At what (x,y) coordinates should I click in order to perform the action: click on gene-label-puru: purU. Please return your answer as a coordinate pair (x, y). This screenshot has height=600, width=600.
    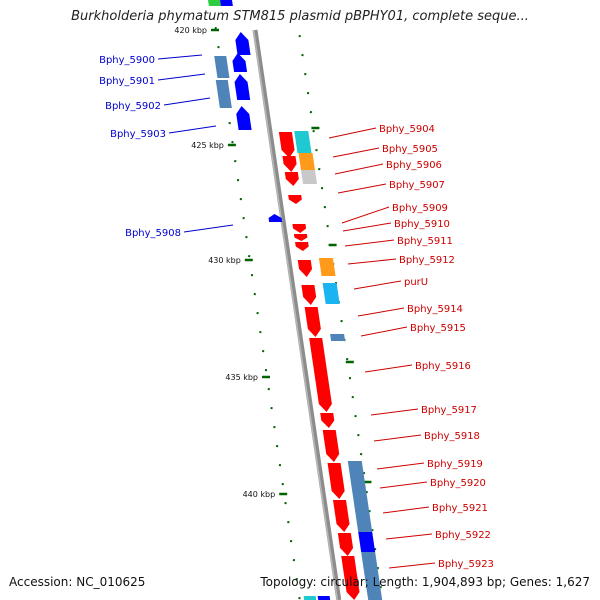
    Looking at the image, I should click on (416, 282).